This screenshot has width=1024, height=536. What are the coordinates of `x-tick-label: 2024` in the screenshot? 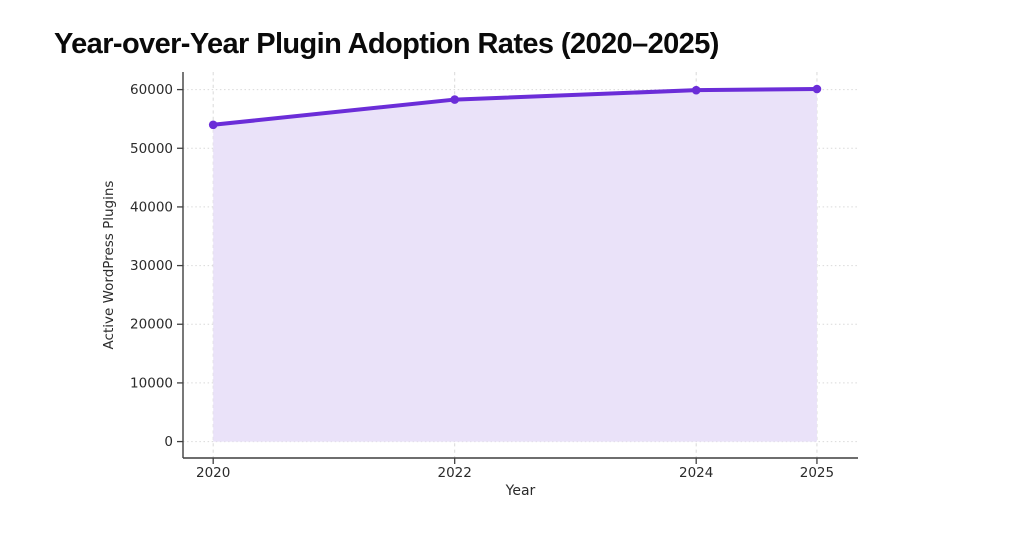 It's located at (696, 473).